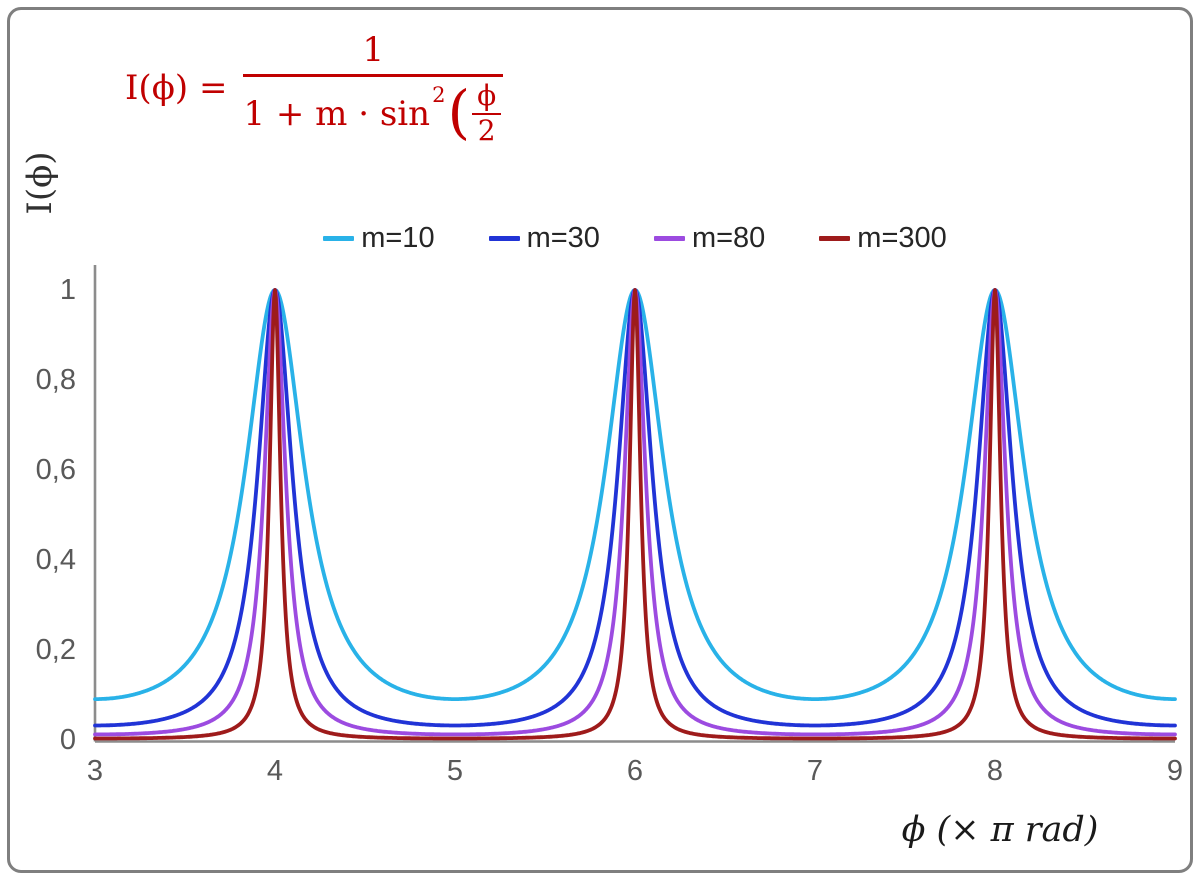 The image size is (1200, 880). I want to click on legend-item: m=300, so click(883, 238).